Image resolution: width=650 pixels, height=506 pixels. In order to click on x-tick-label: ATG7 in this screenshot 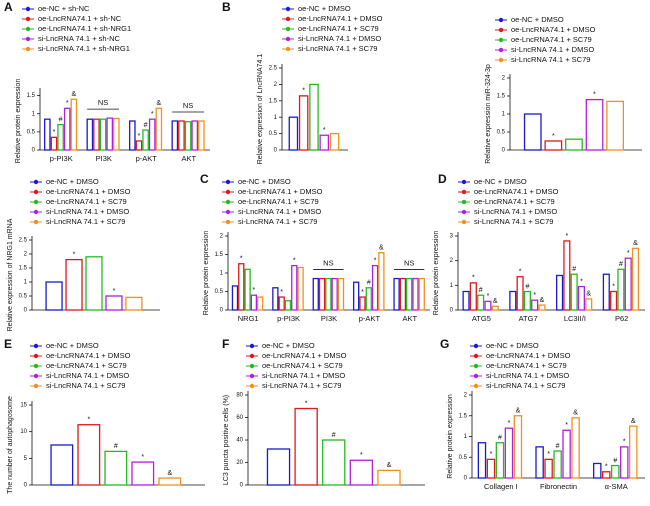, I will do `click(528, 318)`.